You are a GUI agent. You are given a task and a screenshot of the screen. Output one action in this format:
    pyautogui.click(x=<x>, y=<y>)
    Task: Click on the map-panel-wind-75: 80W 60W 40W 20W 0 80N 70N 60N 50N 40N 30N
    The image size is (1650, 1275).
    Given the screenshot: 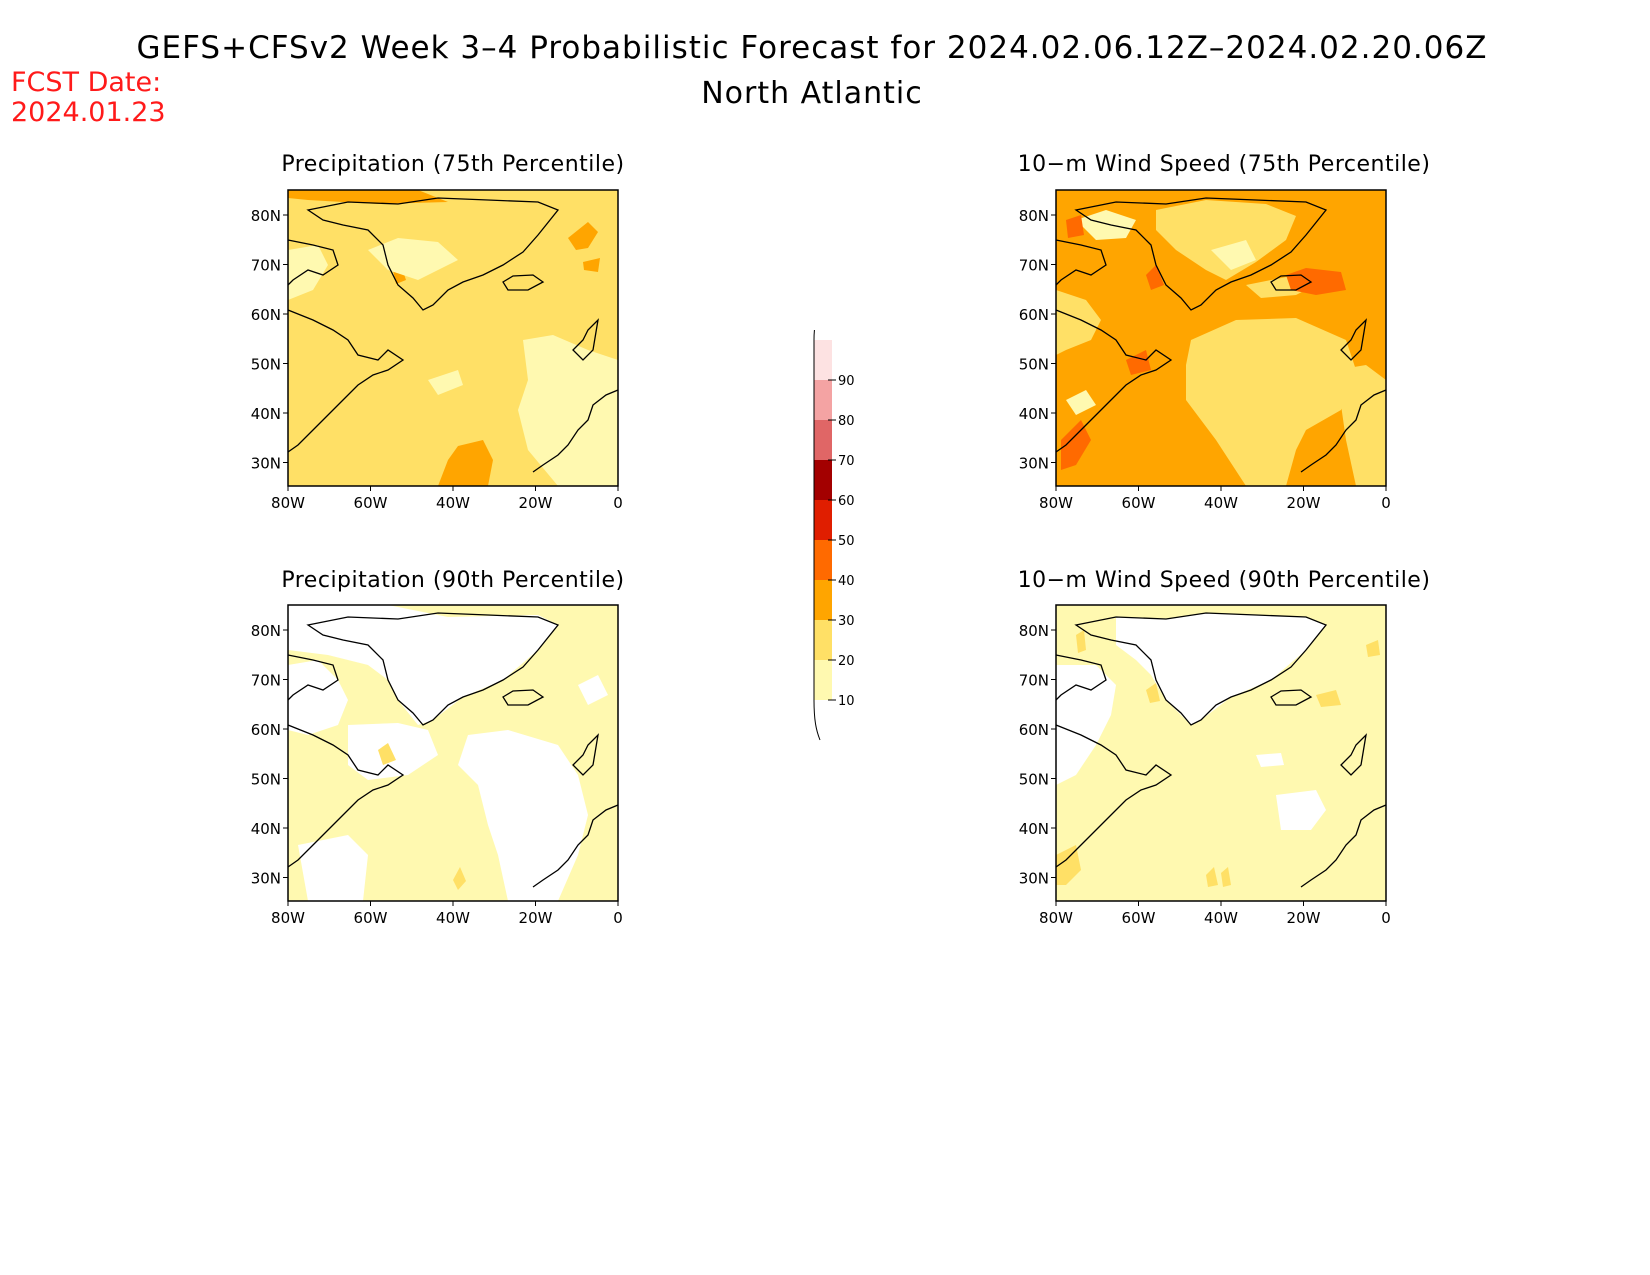 What is the action you would take?
    pyautogui.click(x=1198, y=354)
    